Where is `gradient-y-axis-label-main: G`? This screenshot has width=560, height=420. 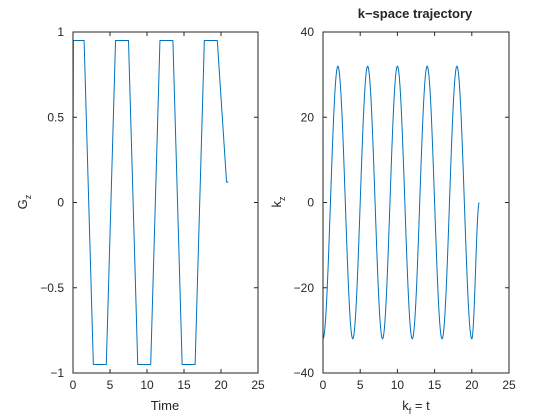 gradient-y-axis-label-main: G is located at coordinates (22, 204).